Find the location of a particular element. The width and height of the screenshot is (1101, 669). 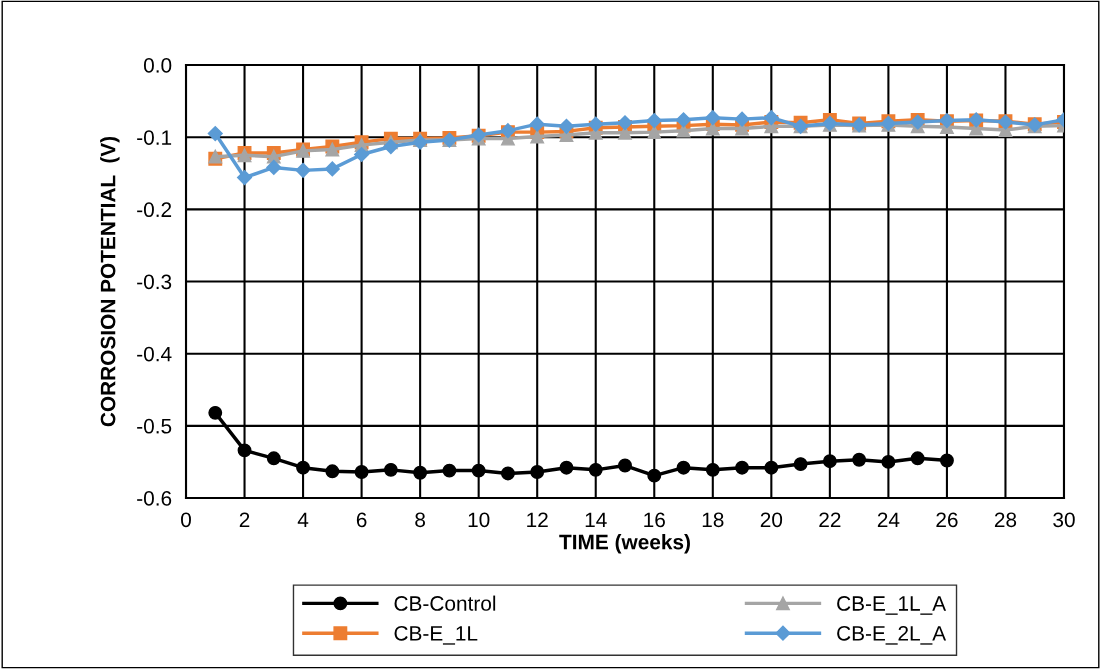

x-tick-label: 14 is located at coordinates (596, 519).